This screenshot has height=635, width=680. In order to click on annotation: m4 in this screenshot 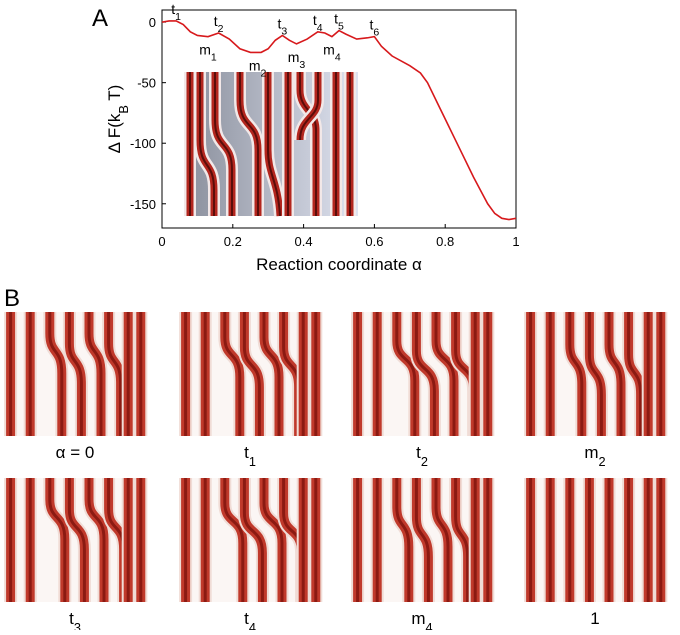, I will do `click(332, 53)`.